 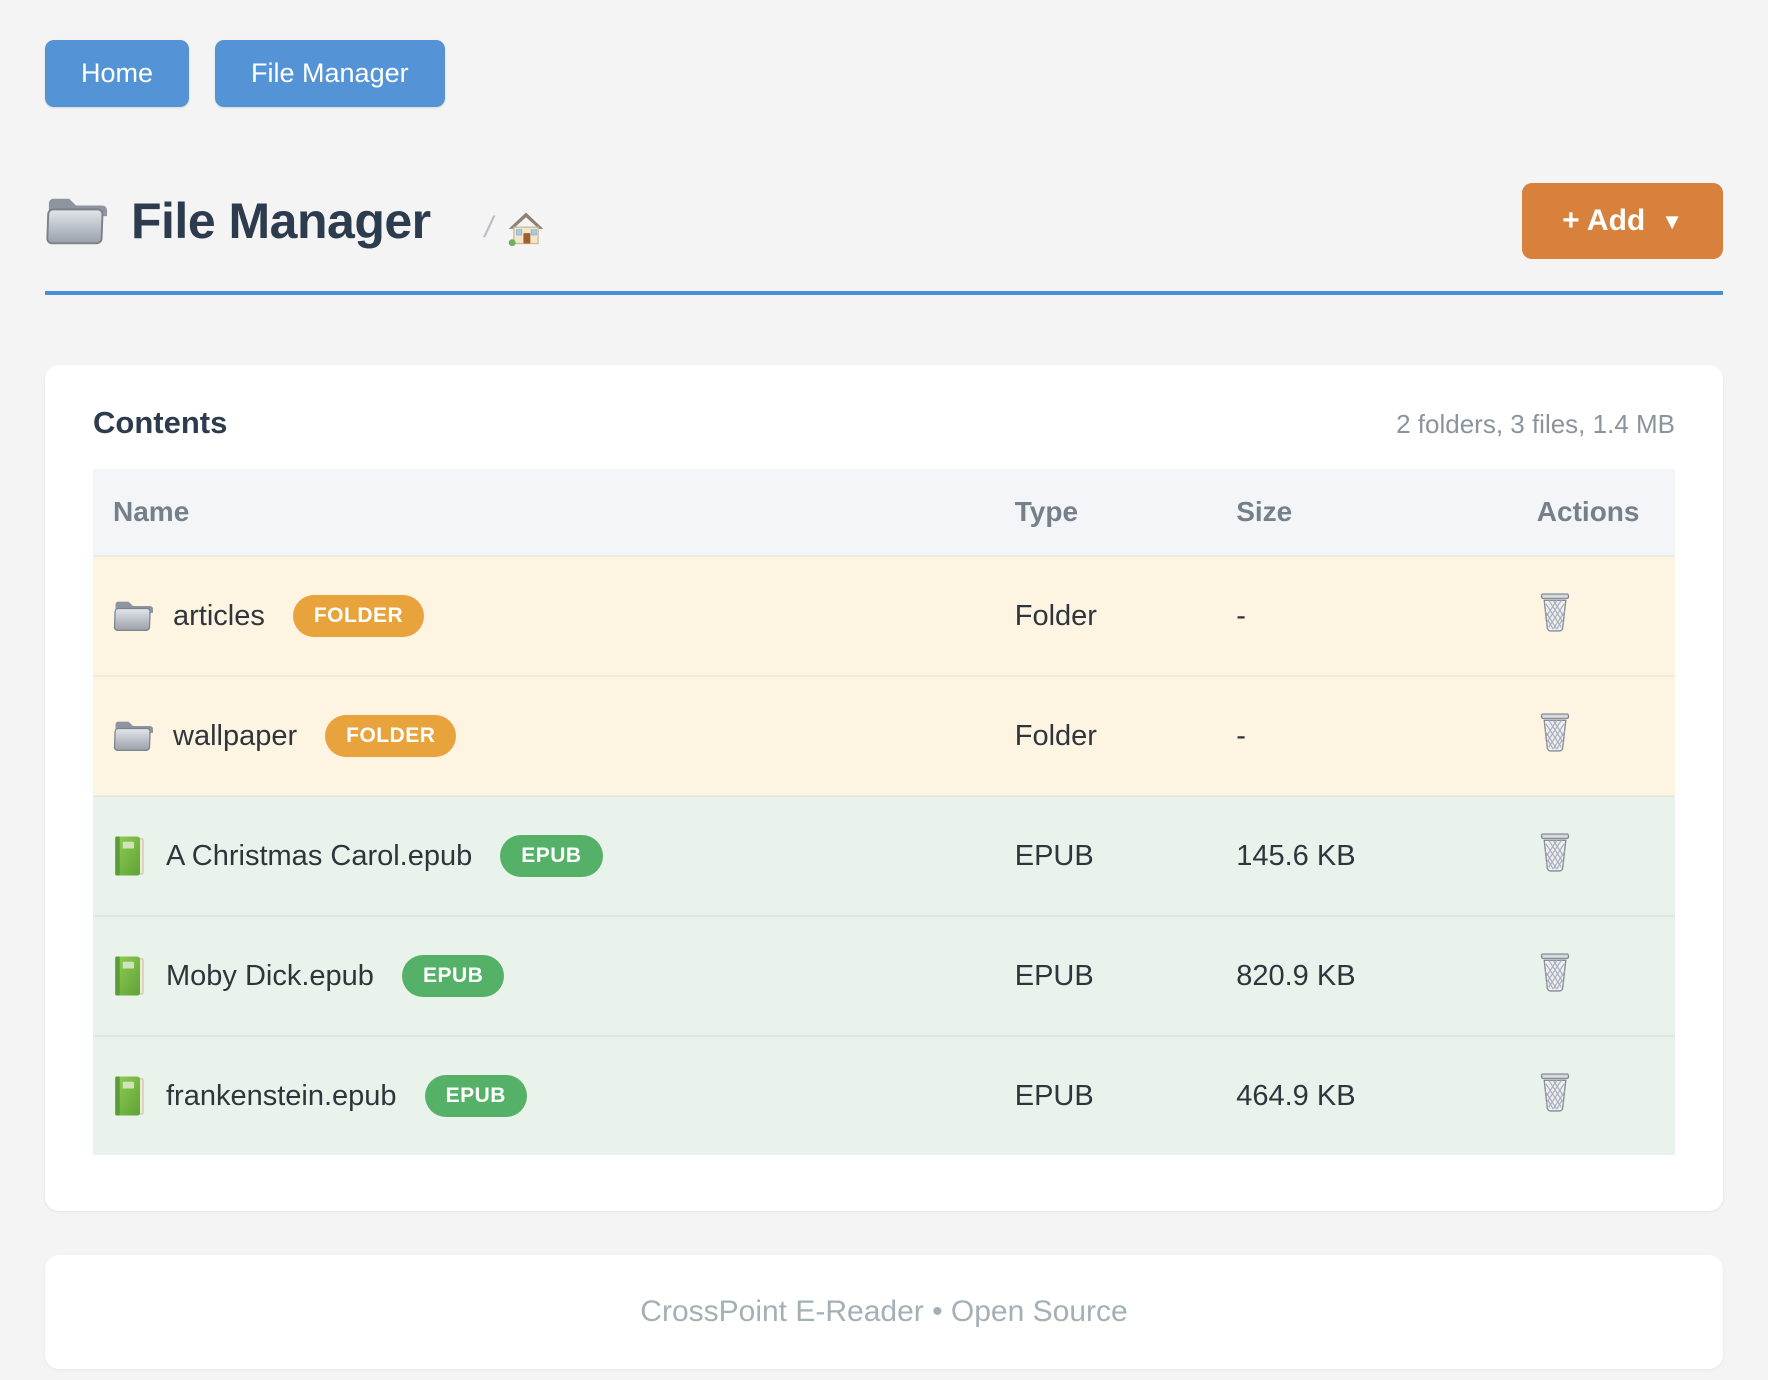 I want to click on page-header: File Manager / + Add ▼, so click(x=884, y=221).